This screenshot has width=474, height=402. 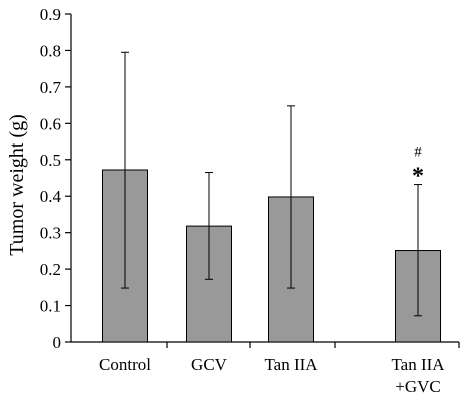 I want to click on y-tick-label: 0.8, so click(x=50, y=50).